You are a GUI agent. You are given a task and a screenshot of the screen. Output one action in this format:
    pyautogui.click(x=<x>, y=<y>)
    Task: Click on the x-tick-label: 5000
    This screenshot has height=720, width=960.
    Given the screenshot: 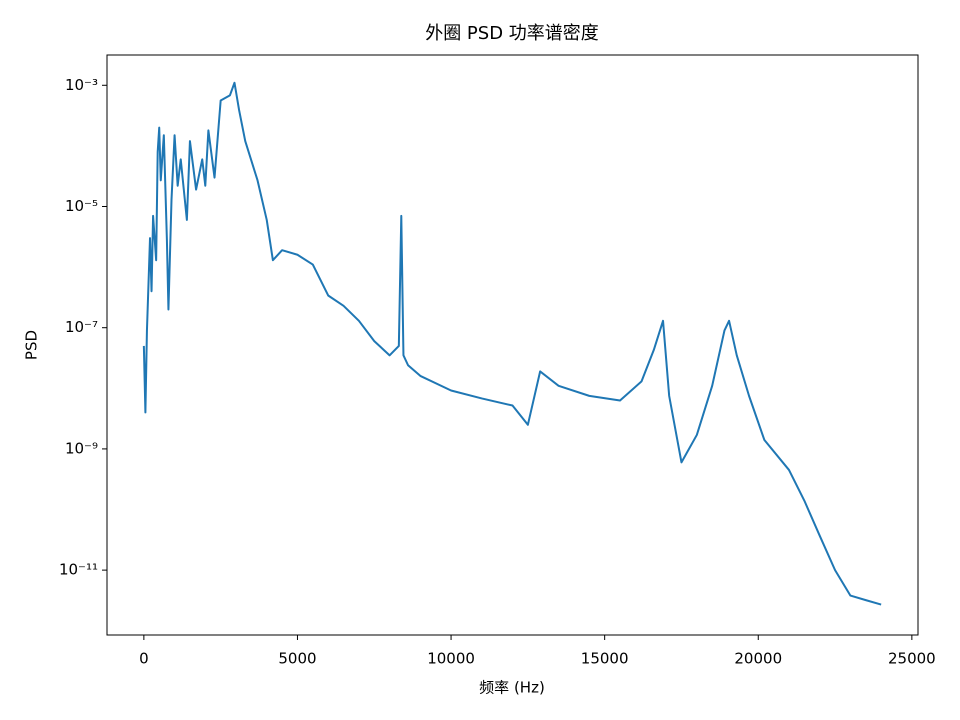 What is the action you would take?
    pyautogui.click(x=297, y=659)
    